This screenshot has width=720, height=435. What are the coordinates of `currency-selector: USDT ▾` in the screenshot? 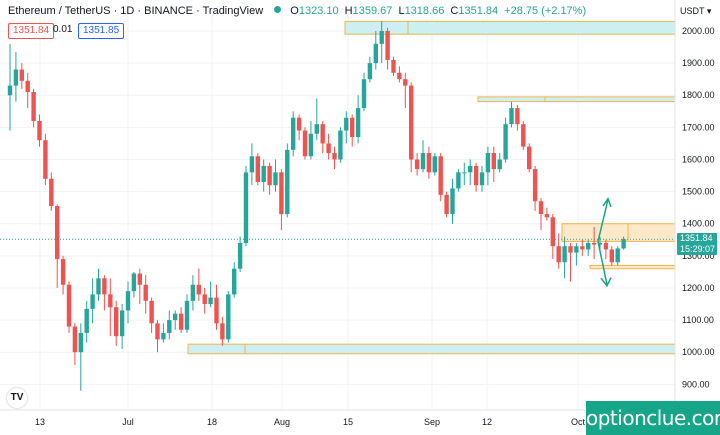 It's located at (696, 11).